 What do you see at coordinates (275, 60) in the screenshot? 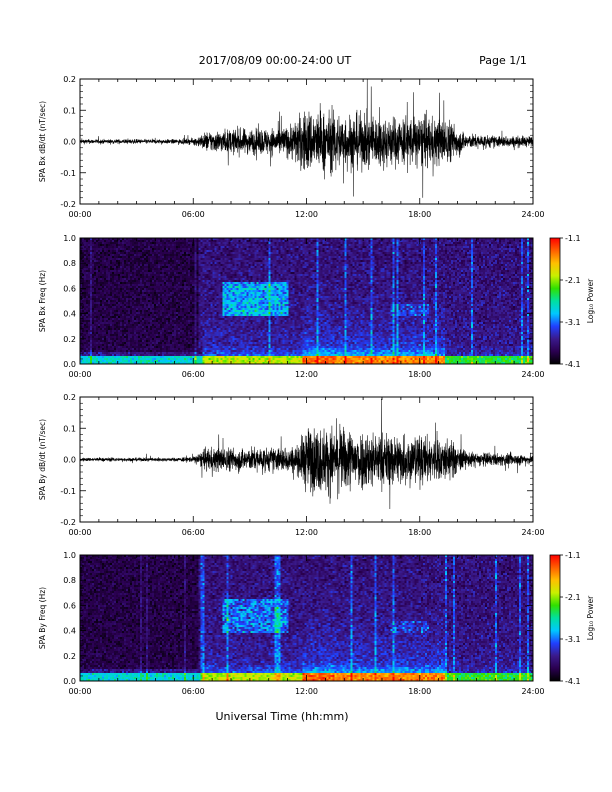
I see `date-range-title: 2017/08/09 00:00-24:00 UT` at bounding box center [275, 60].